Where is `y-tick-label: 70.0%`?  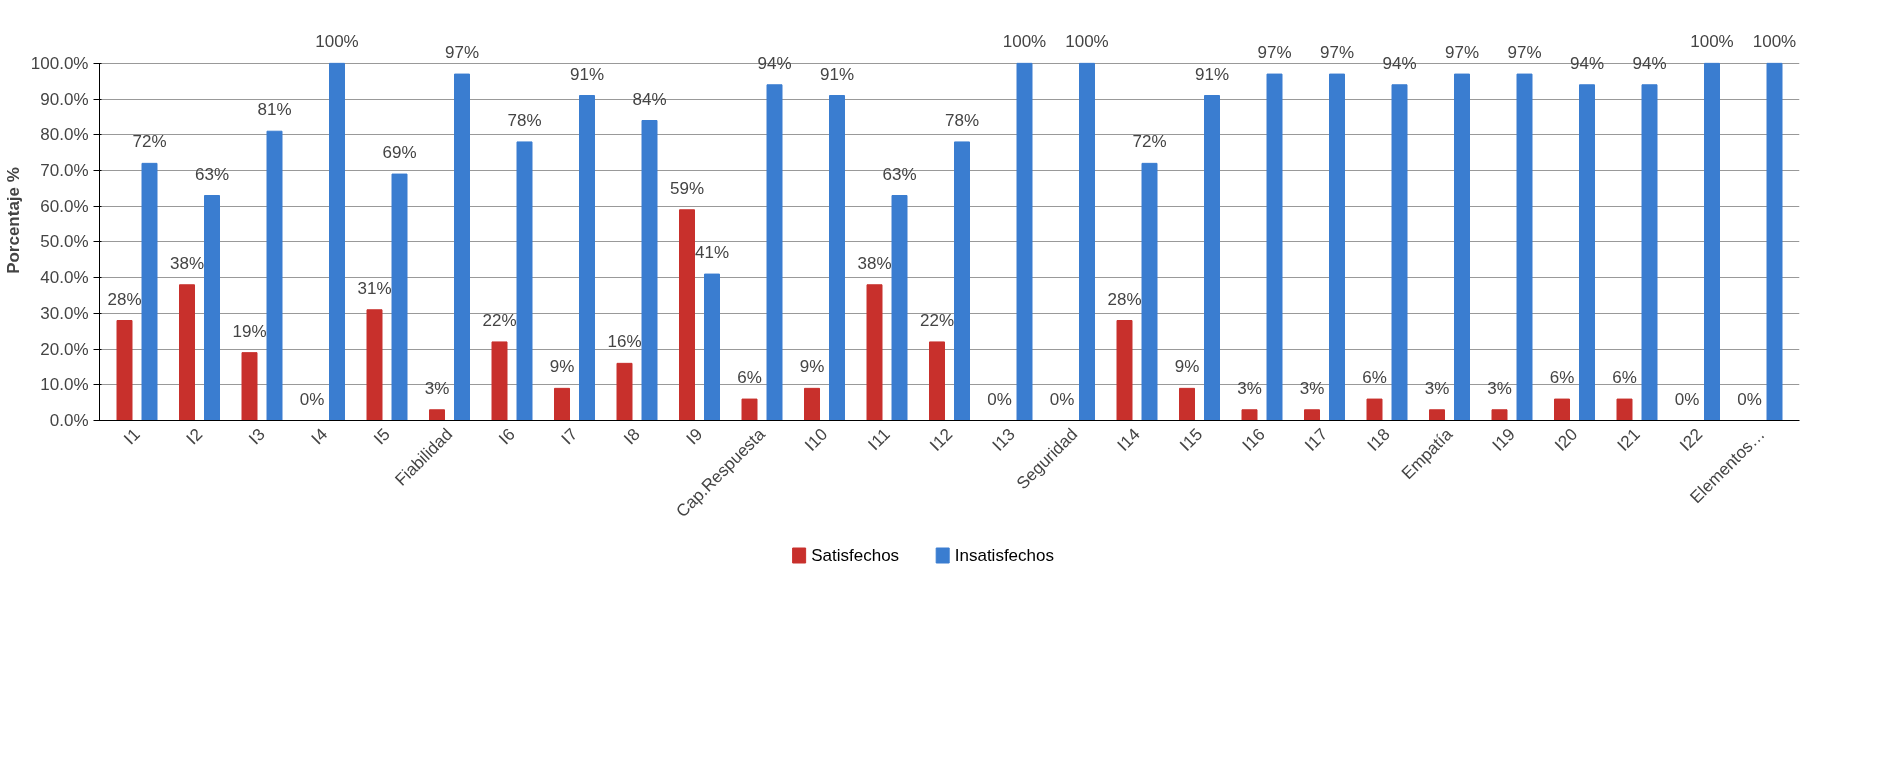 y-tick-label: 70.0% is located at coordinates (64, 170).